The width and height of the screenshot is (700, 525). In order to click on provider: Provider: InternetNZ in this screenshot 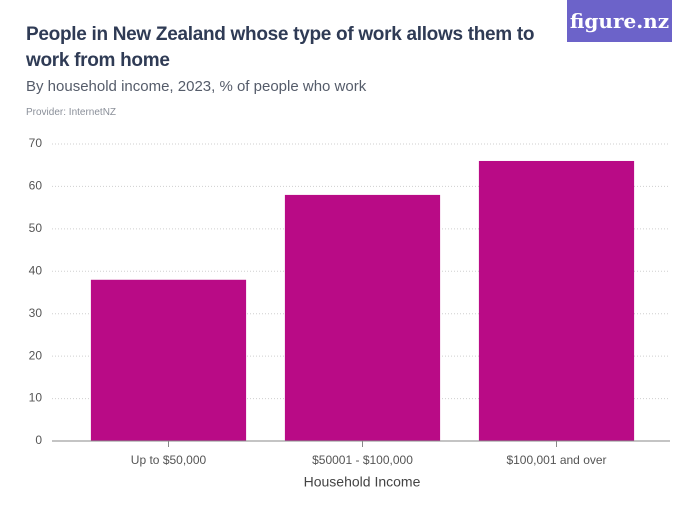, I will do `click(71, 112)`.